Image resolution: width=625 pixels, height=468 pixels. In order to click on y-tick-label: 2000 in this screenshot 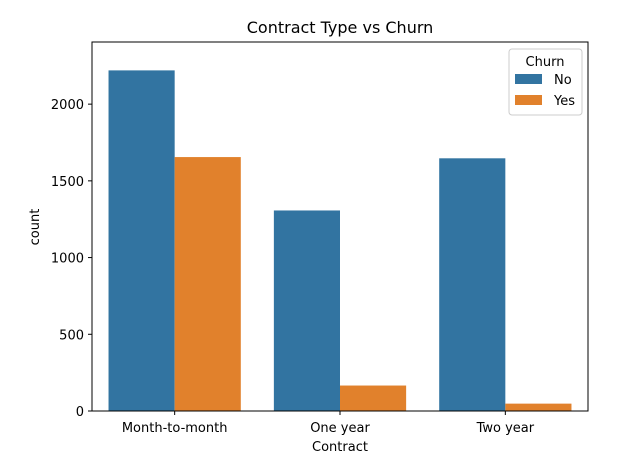, I will do `click(67, 105)`.